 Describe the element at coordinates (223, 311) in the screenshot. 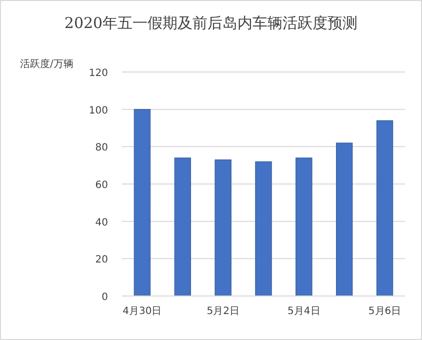

I see `x-tick-label: 5月2日` at that location.